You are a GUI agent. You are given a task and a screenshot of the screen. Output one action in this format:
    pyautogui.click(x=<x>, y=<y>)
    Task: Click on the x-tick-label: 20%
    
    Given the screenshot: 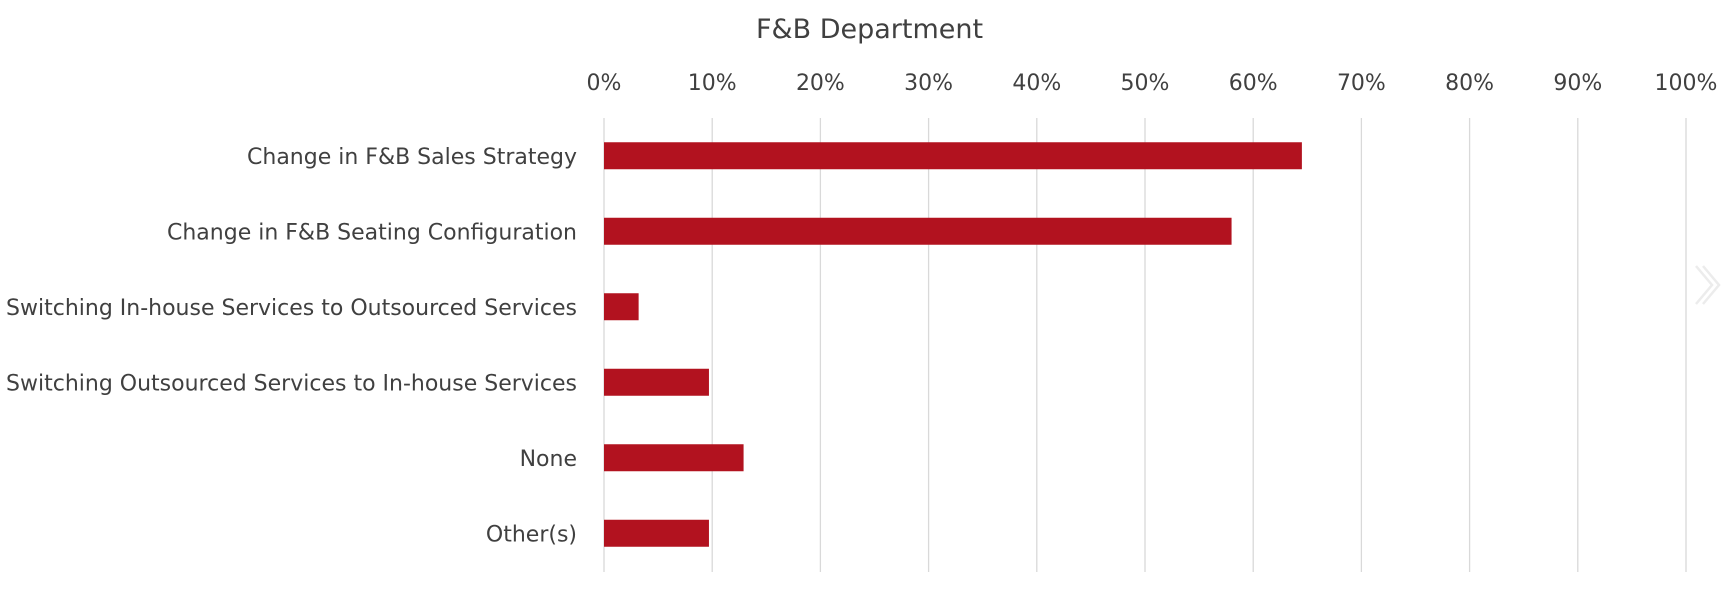 What is the action you would take?
    pyautogui.click(x=820, y=83)
    